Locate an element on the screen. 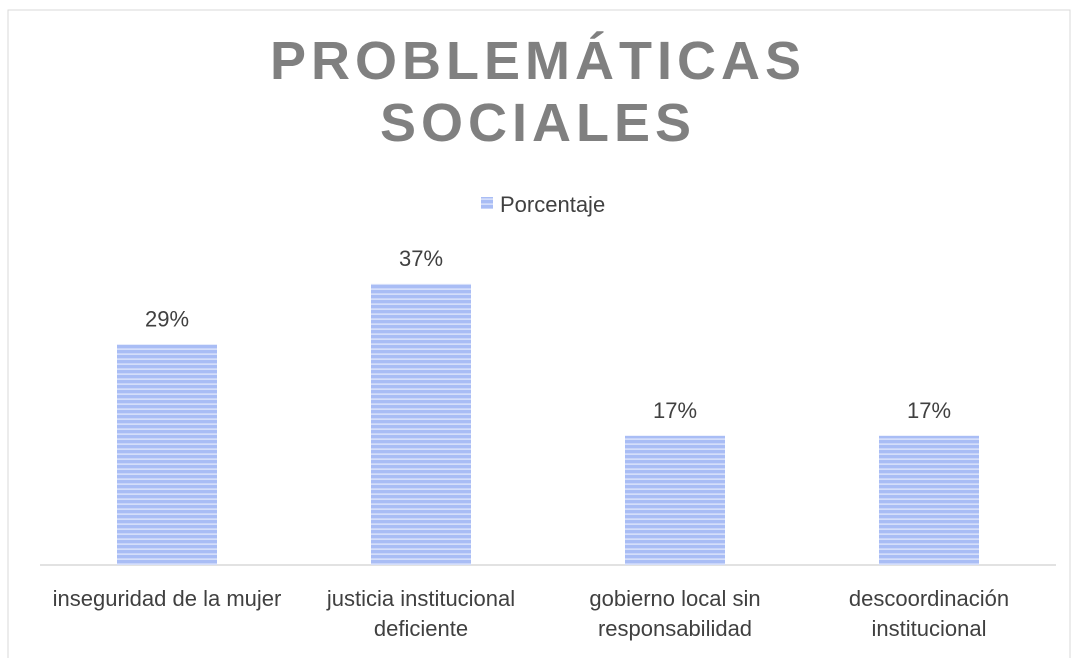  legend-swatch is located at coordinates (487, 203).